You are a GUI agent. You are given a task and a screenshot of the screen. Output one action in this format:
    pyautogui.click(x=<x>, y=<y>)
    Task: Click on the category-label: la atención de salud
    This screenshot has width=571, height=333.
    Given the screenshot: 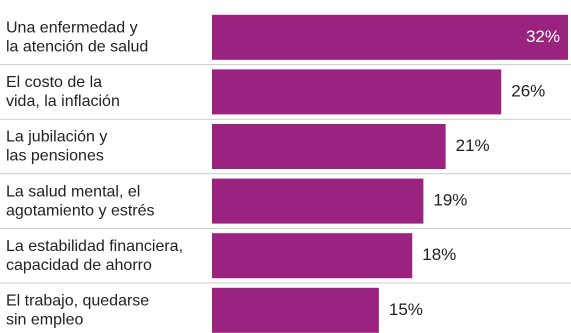 What is the action you would take?
    pyautogui.click(x=77, y=47)
    